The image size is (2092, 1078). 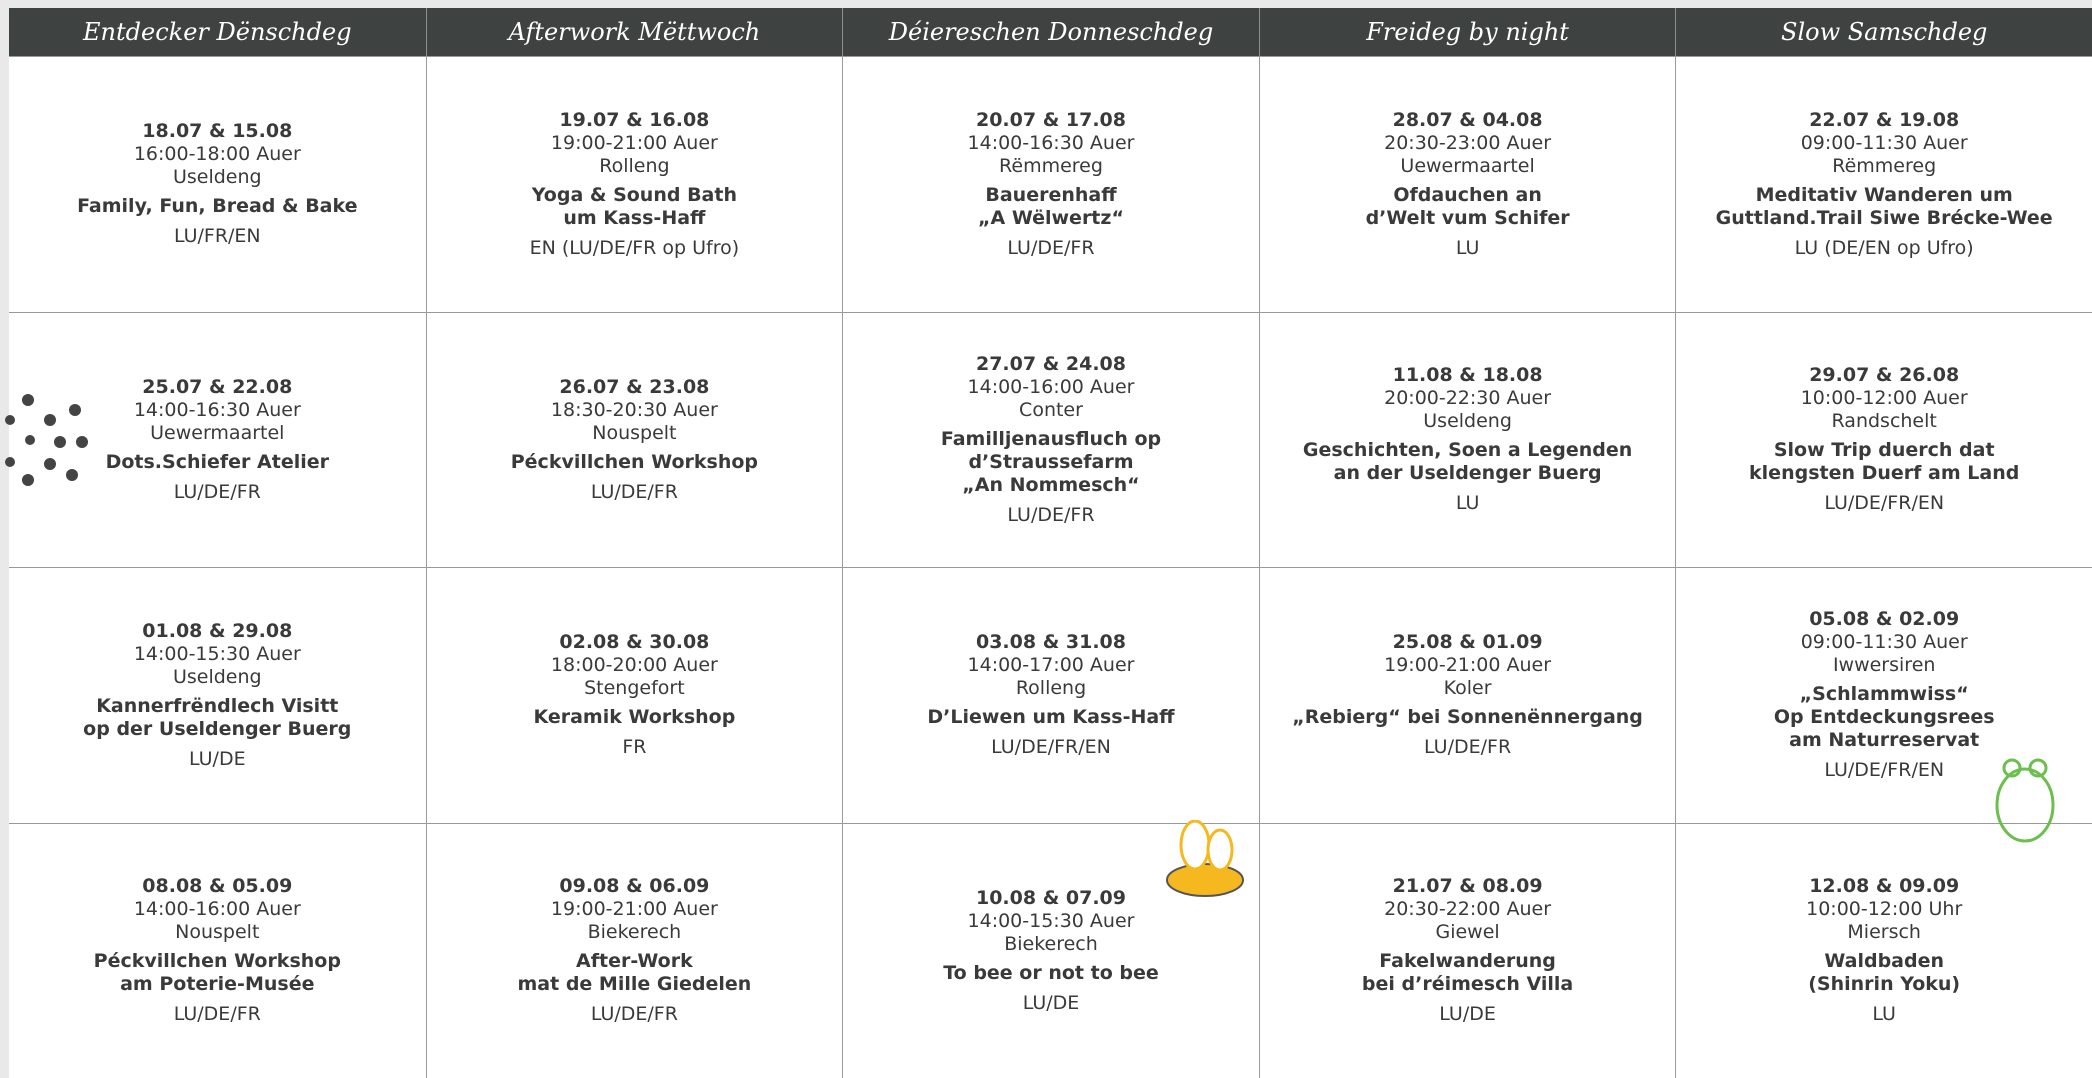 I want to click on column-header: Slow Samschdeg, so click(x=1883, y=32).